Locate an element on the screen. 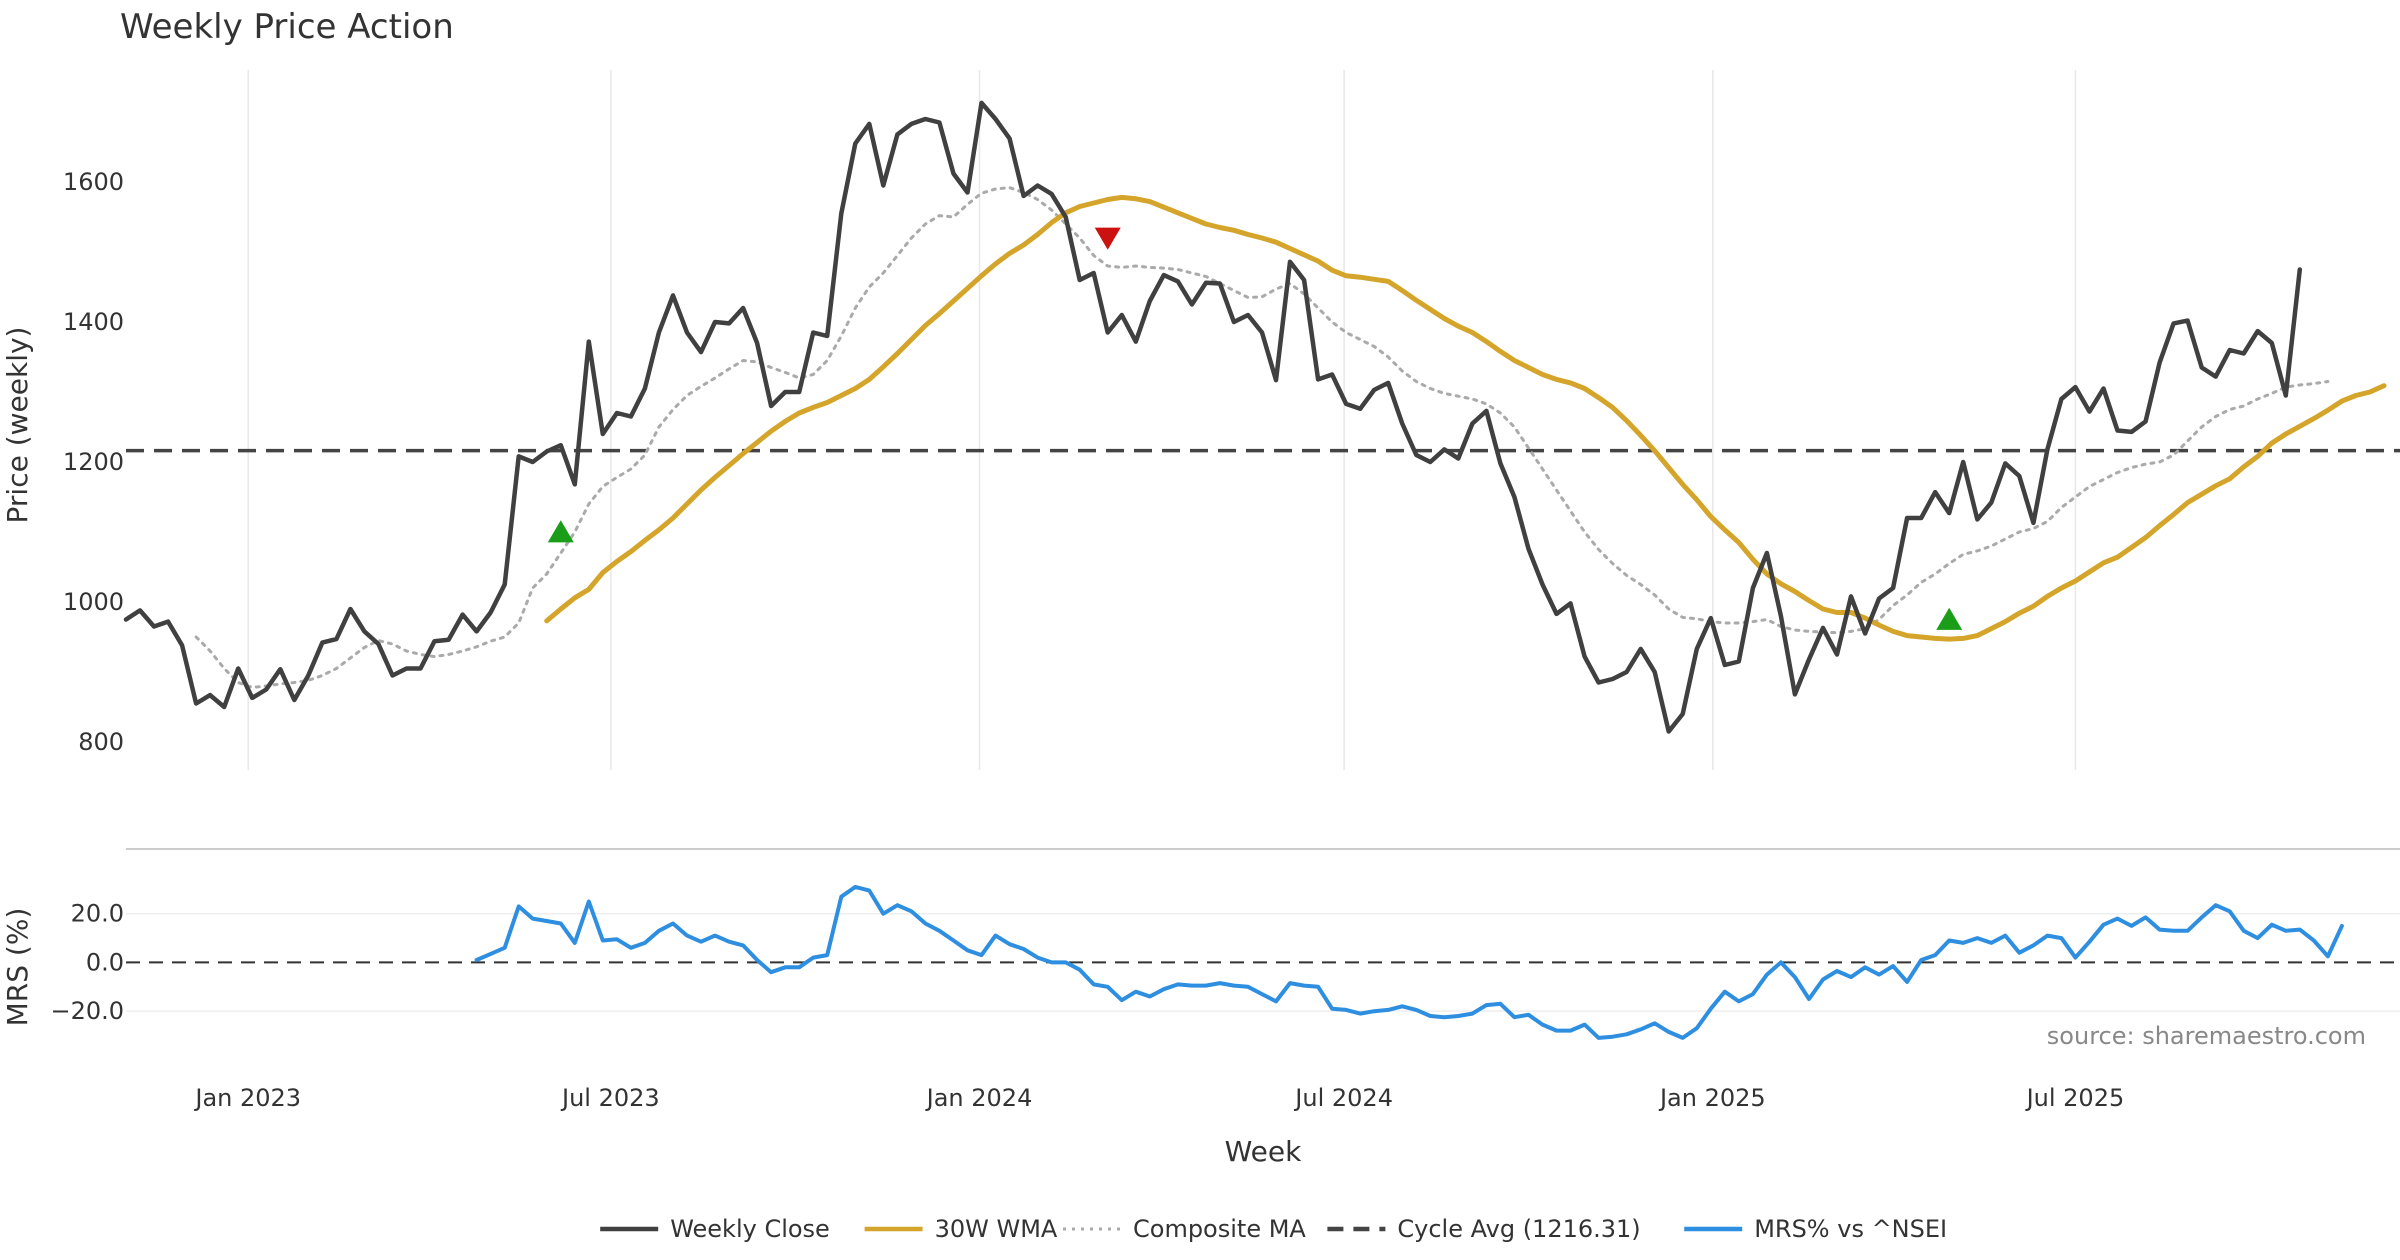  x-tick-label: Jan 2023 is located at coordinates (247, 1098).